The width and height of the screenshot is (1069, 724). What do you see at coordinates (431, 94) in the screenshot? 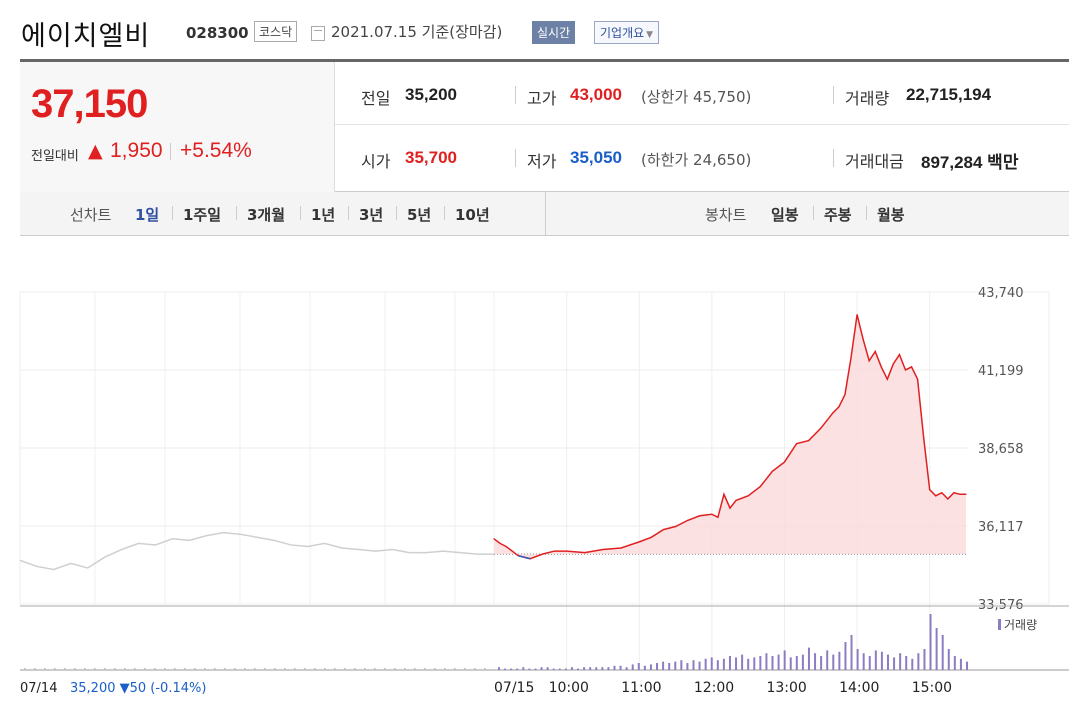
I see `prev-close-value: 35,200` at bounding box center [431, 94].